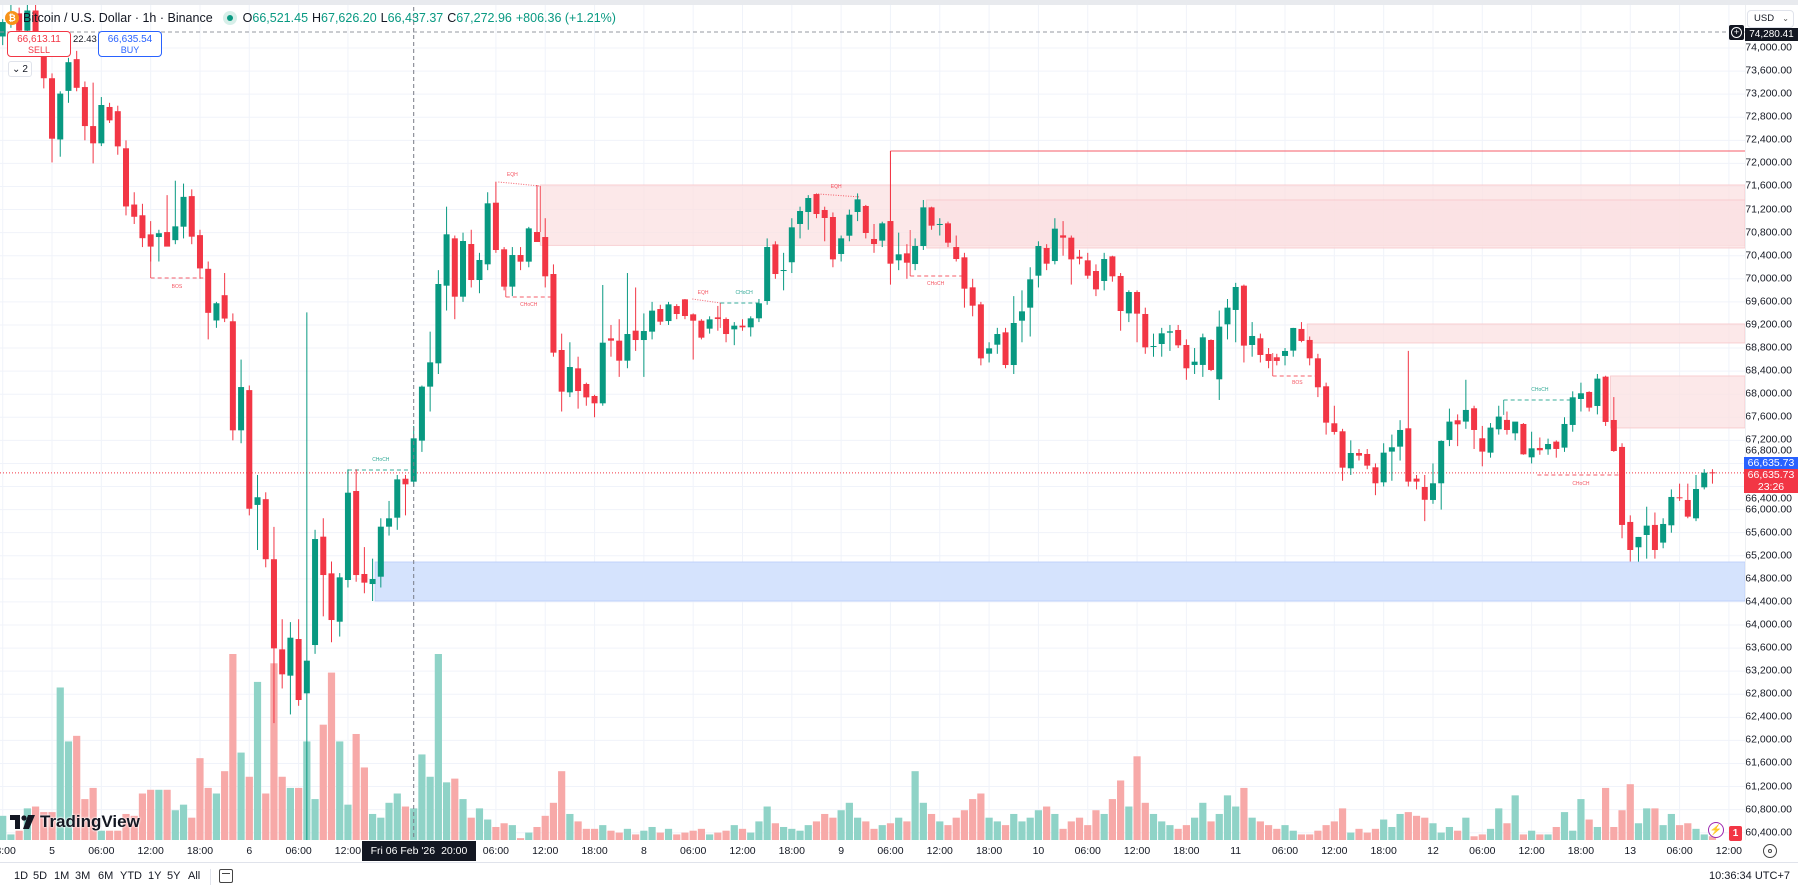 The height and width of the screenshot is (891, 1798). I want to click on currency-select: USD ⌄, so click(1770, 19).